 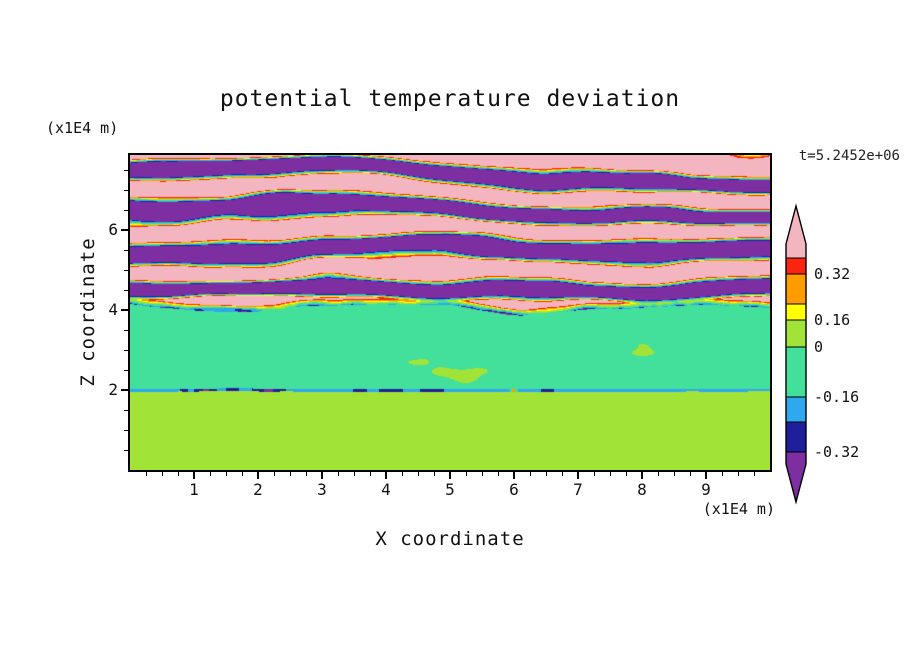 I want to click on colorbar-outline, so click(x=796, y=354).